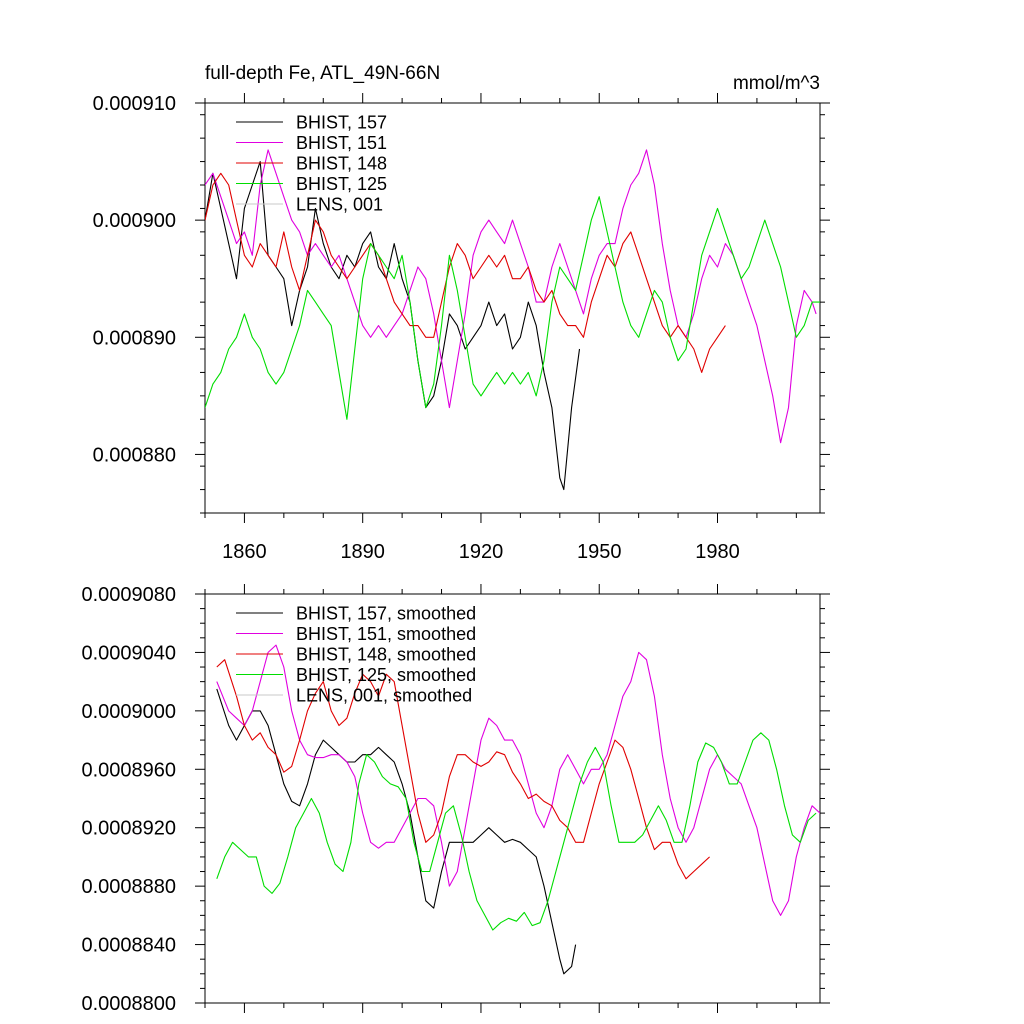 The height and width of the screenshot is (1024, 1024). What do you see at coordinates (134, 104) in the screenshot?
I see `y-tick-label: 0.000910` at bounding box center [134, 104].